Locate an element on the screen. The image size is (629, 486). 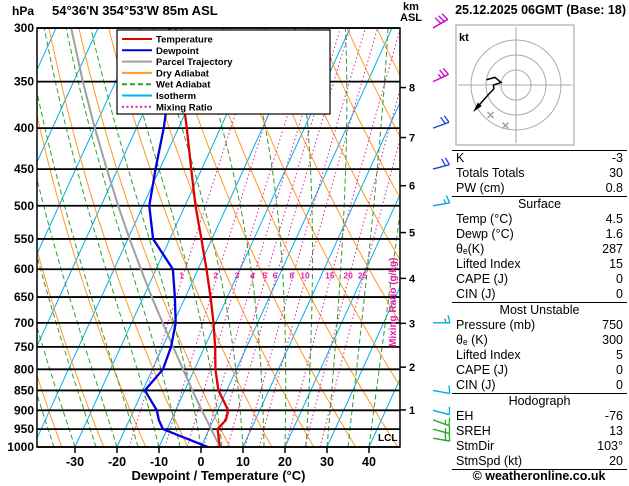
stat-value: 4.5 is located at coordinates (614, 219).